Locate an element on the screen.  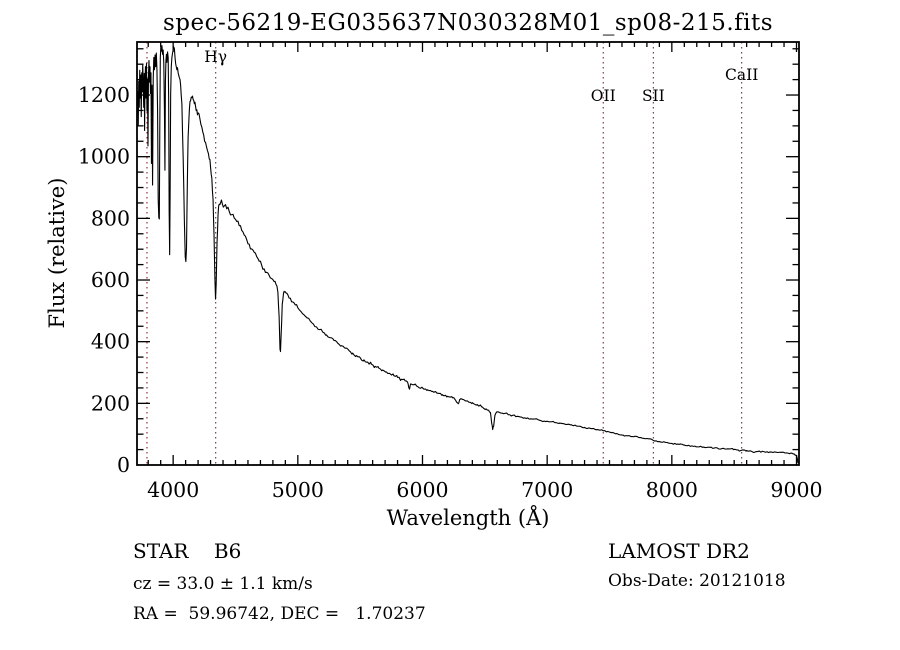
reference-line-label: Hγ is located at coordinates (215, 57).